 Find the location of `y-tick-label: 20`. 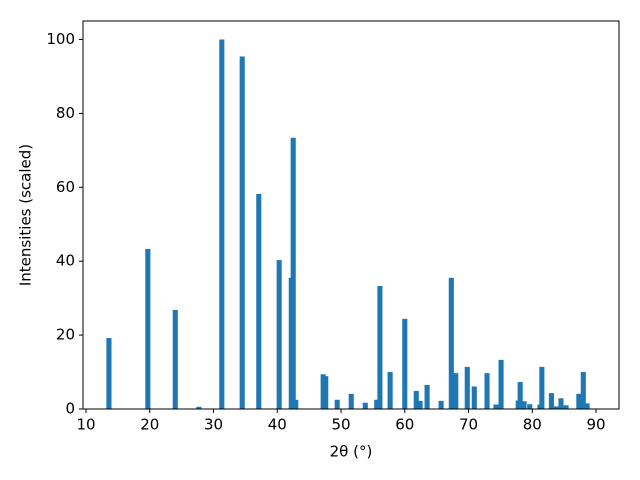

y-tick-label: 20 is located at coordinates (65, 335).